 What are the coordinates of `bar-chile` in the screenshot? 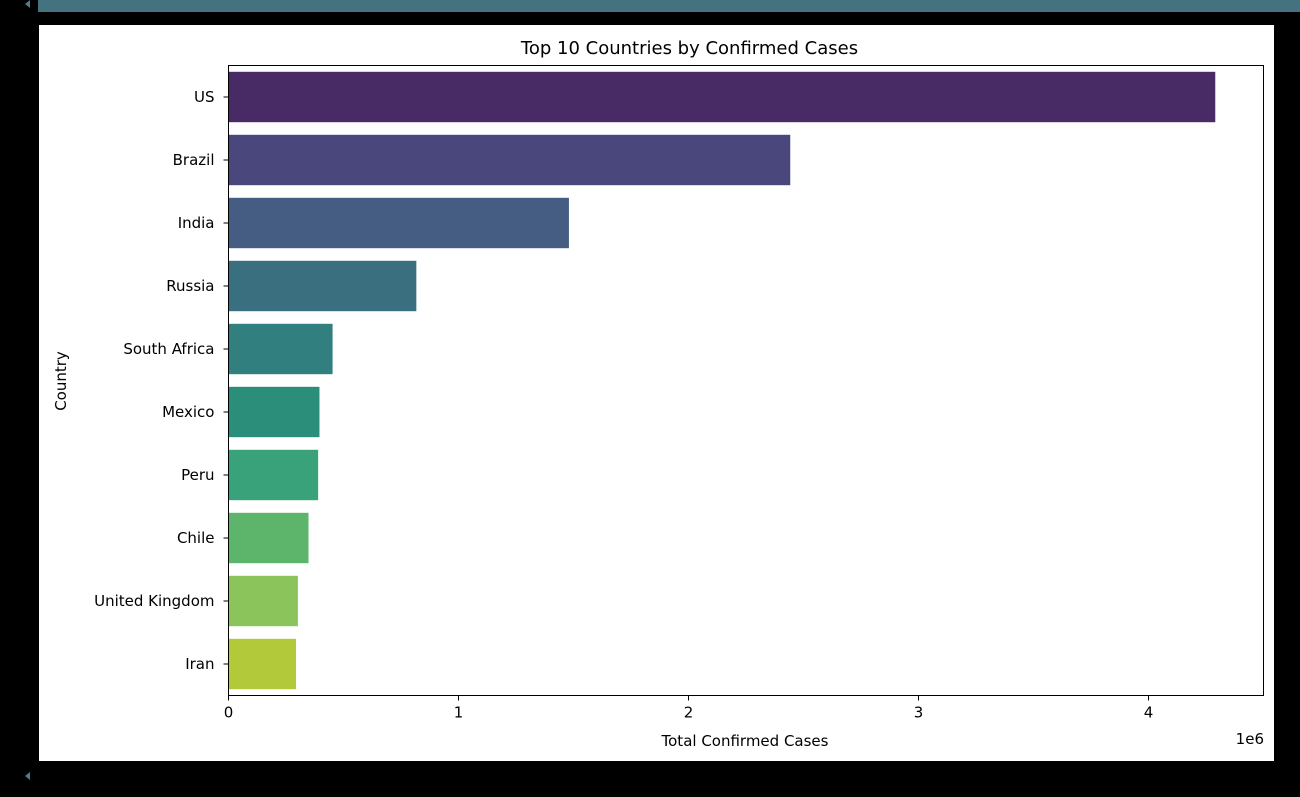 It's located at (268, 538).